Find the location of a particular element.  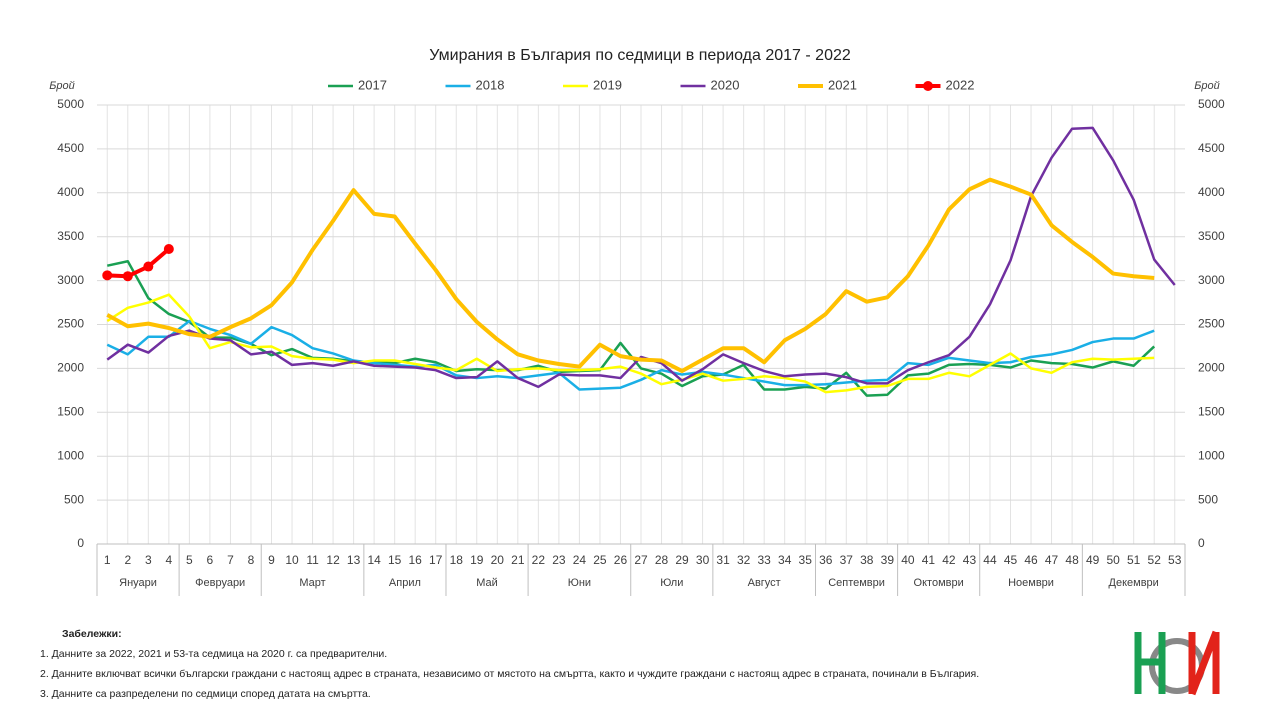

month-label: Април is located at coordinates (405, 583).